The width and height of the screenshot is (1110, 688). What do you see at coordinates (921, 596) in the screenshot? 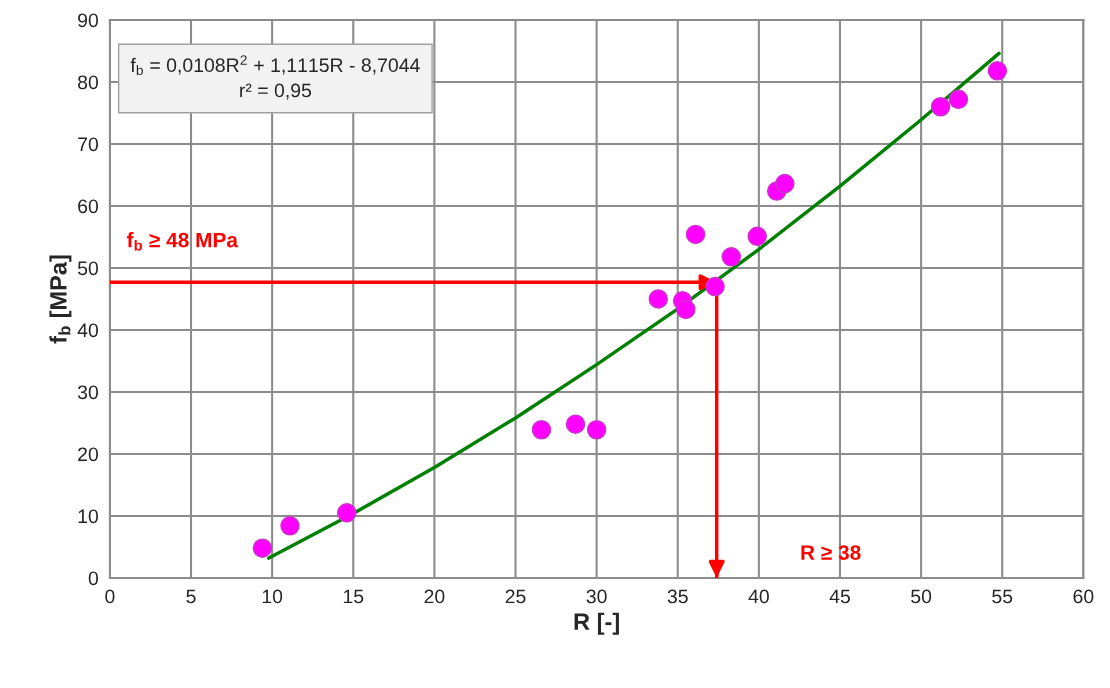
I see `x-tick-label: 50` at bounding box center [921, 596].